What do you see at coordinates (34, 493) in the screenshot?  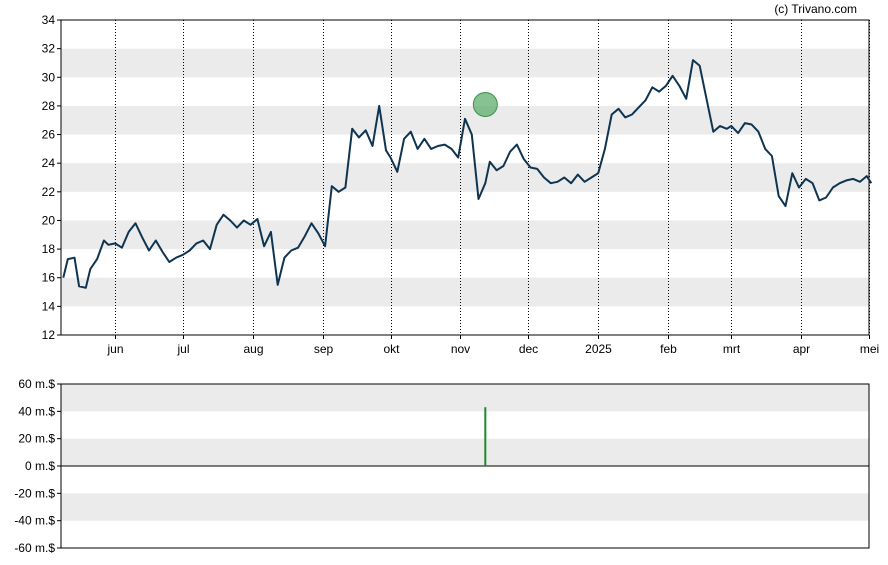 I see `volume-y-tick-label: -20 m.$` at bounding box center [34, 493].